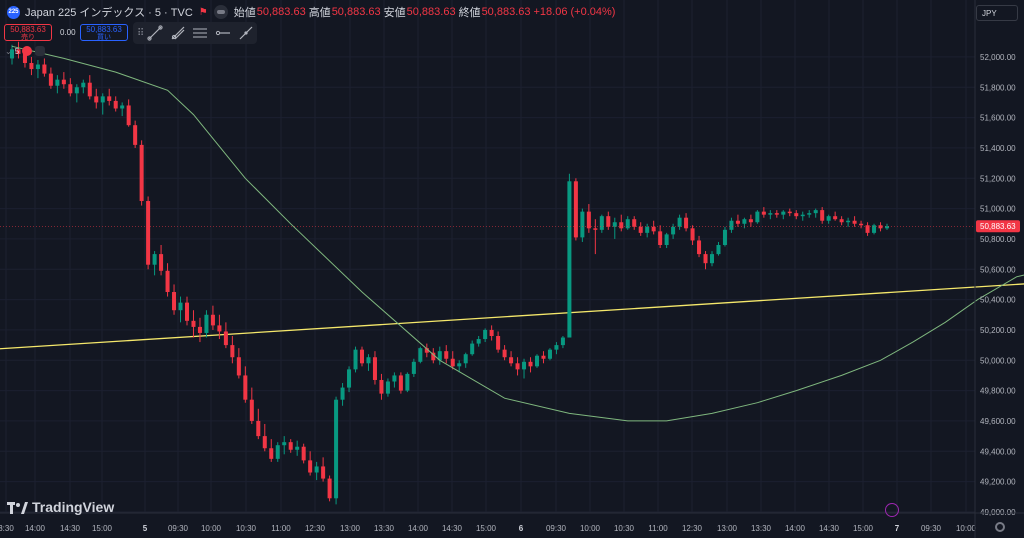 The image size is (1024, 538). Describe the element at coordinates (155, 33) in the screenshot. I see `trend-line-icon` at that location.